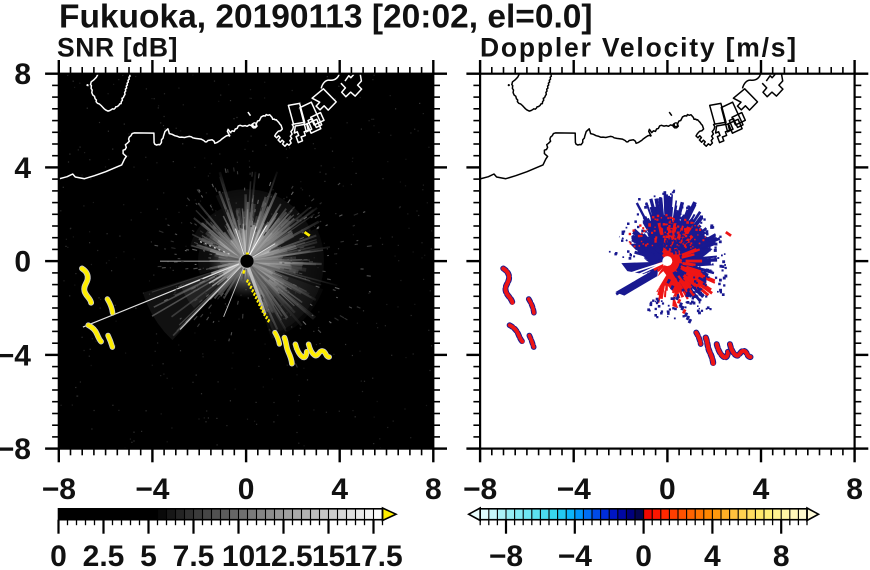  What do you see at coordinates (104, 555) in the screenshot?
I see `svg-text: 2.5` at bounding box center [104, 555].